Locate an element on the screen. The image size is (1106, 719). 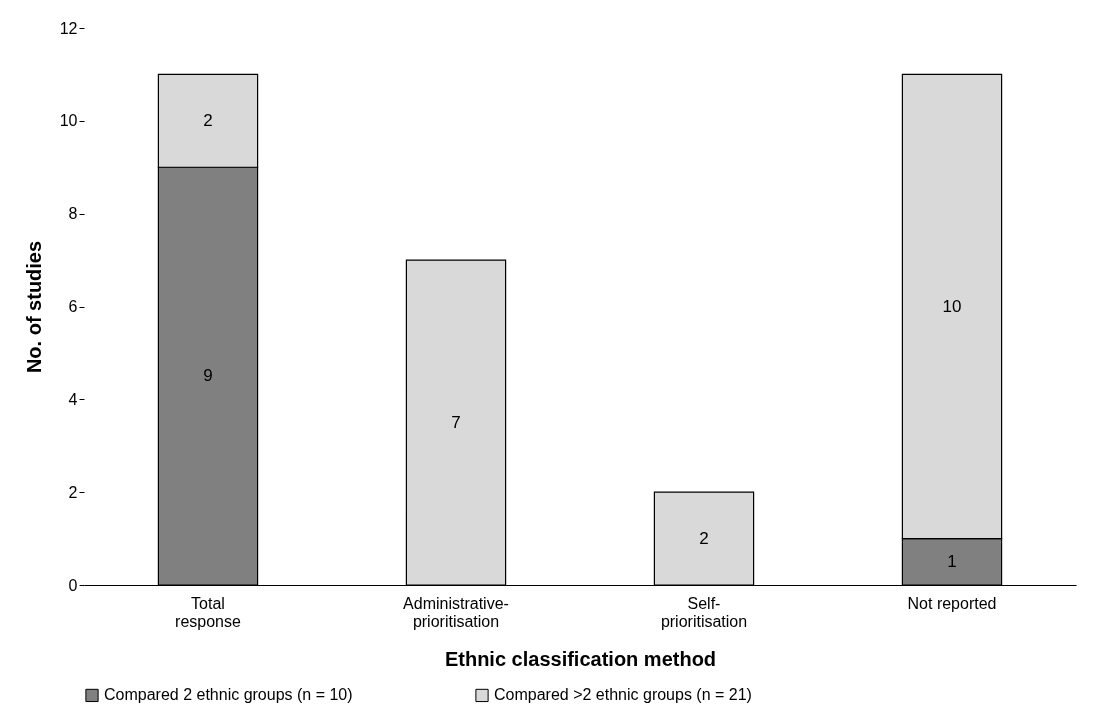
y-tick-label: 2 is located at coordinates (73, 492).